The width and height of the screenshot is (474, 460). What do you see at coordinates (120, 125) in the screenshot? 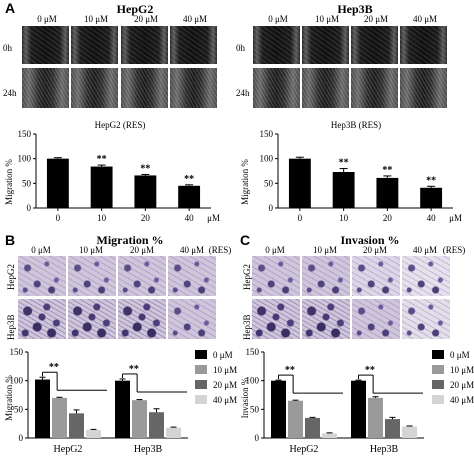
I see `chart-title: HepG2 (RES)` at bounding box center [120, 125].